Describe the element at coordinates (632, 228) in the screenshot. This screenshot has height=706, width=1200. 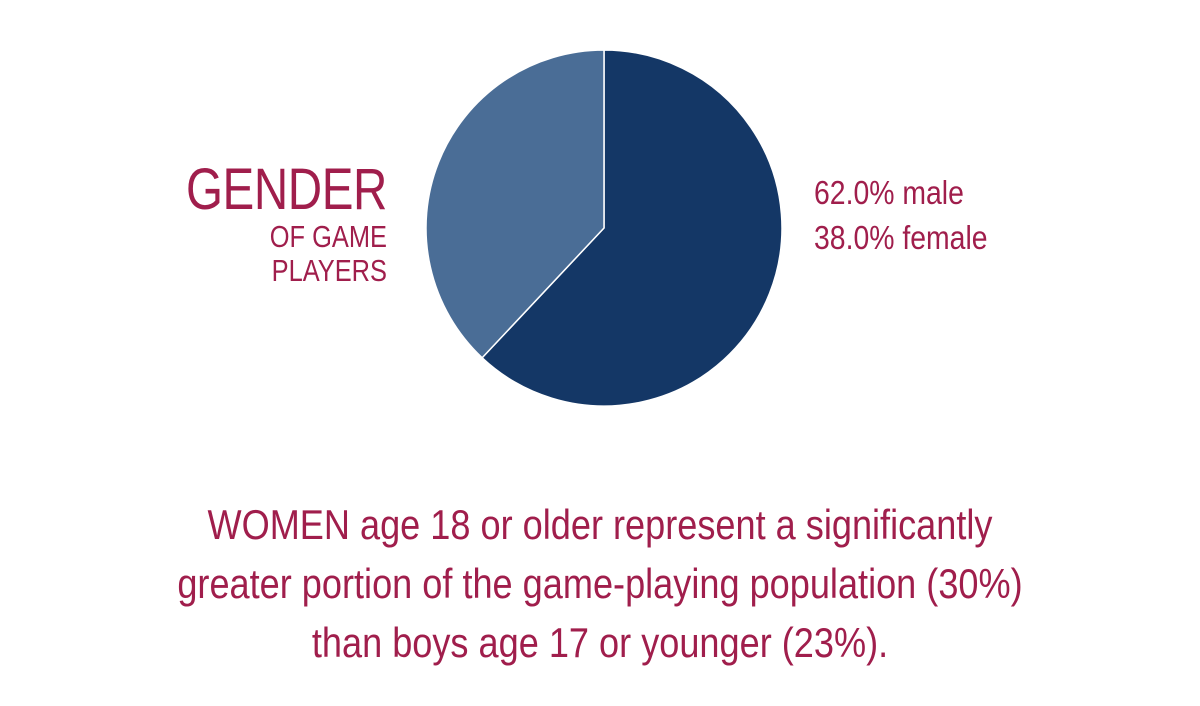
I see `pie-slice-male` at that location.